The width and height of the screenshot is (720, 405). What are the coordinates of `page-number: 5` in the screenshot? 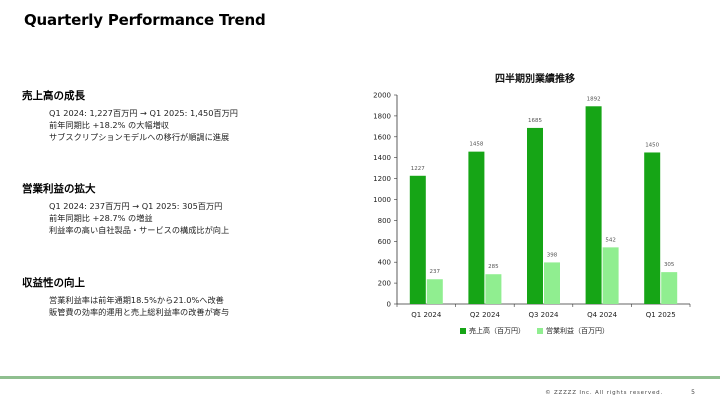 It's located at (693, 392).